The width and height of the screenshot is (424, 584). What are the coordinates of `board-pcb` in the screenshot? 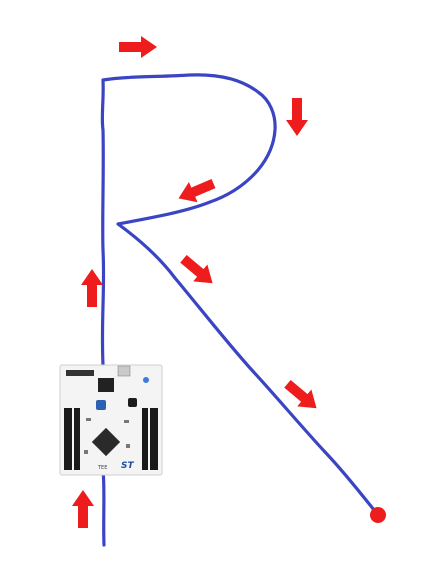 It's located at (111, 420).